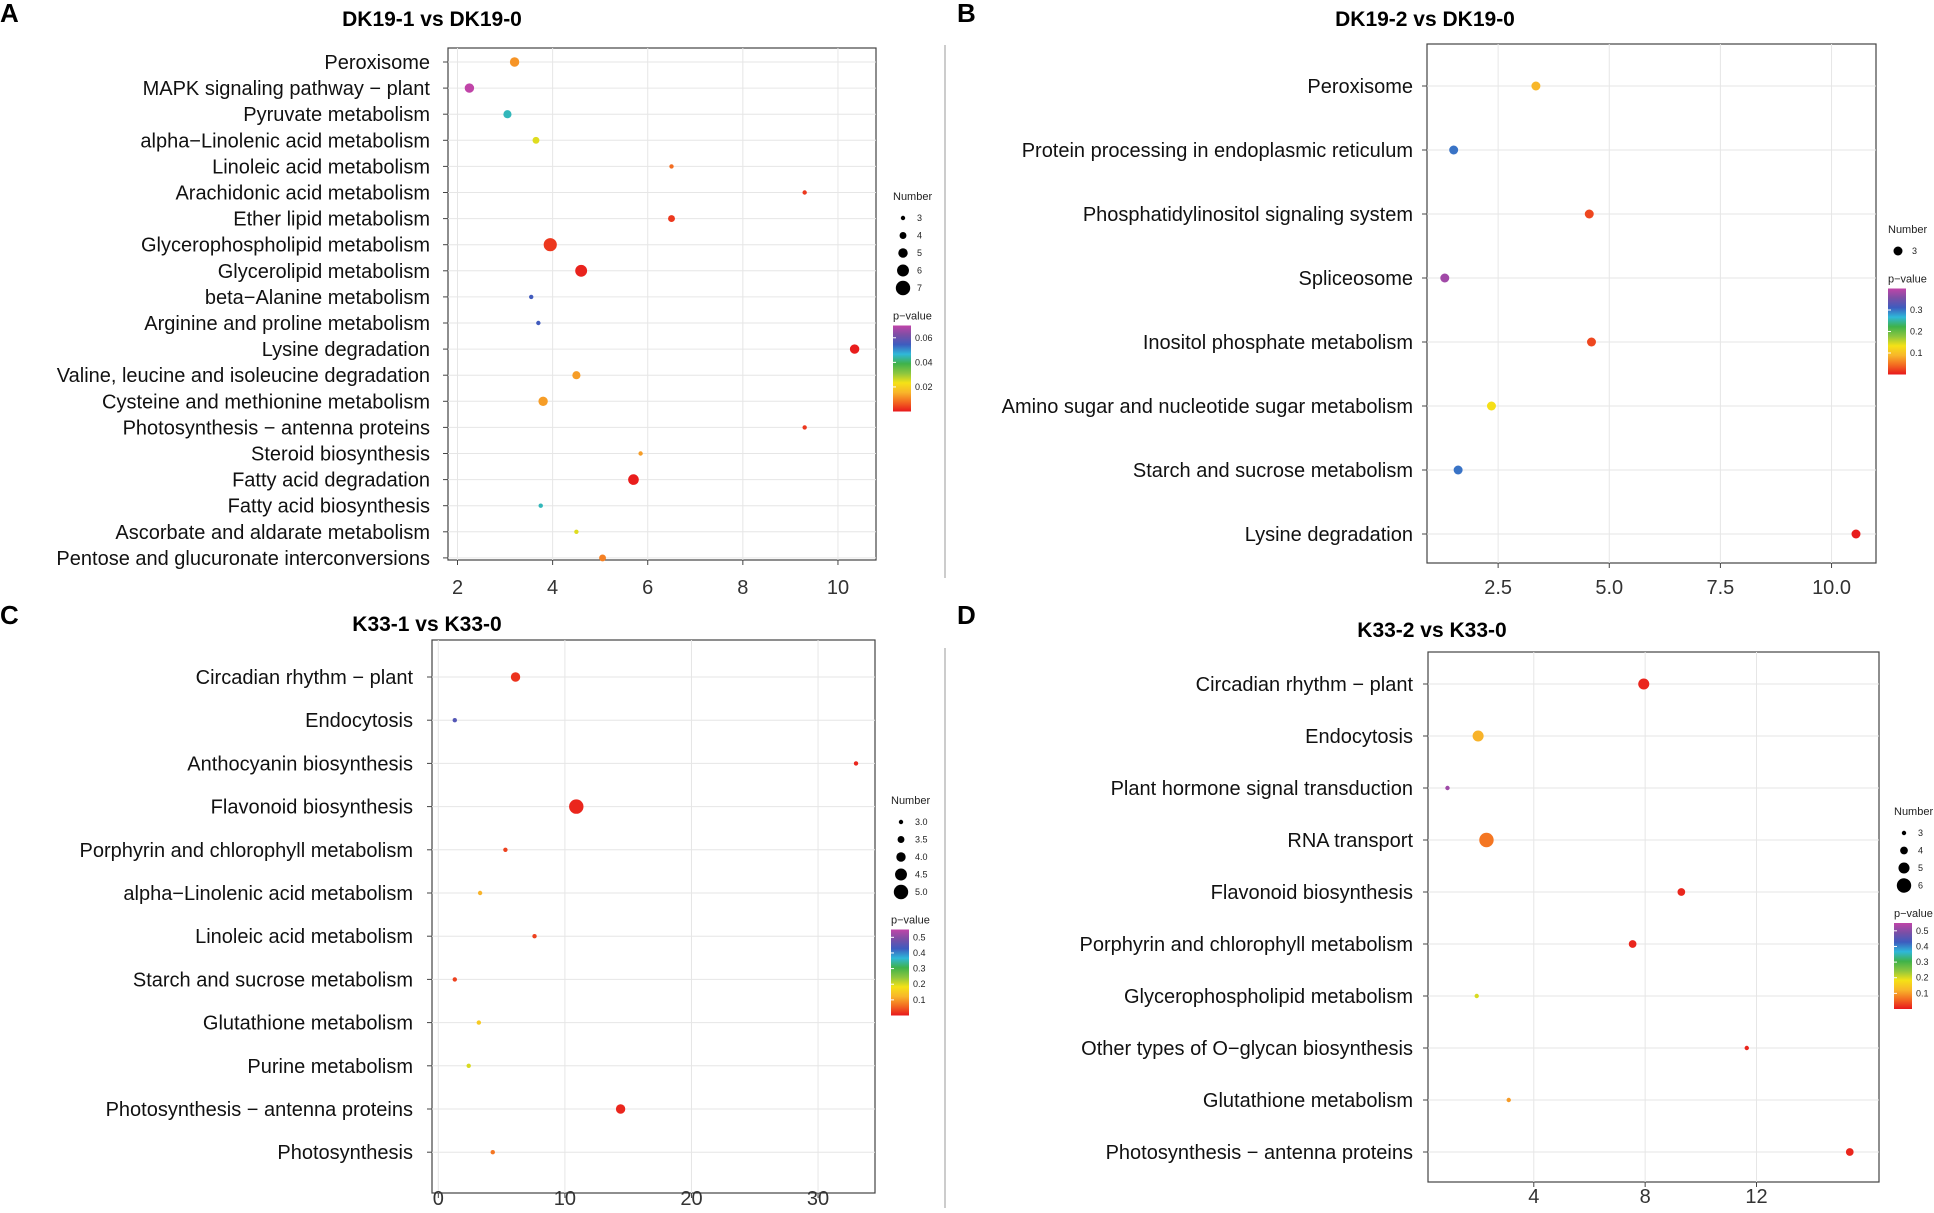 The height and width of the screenshot is (1213, 1934). What do you see at coordinates (324, 272) in the screenshot?
I see `category-label: Glycerolipid metabolism` at bounding box center [324, 272].